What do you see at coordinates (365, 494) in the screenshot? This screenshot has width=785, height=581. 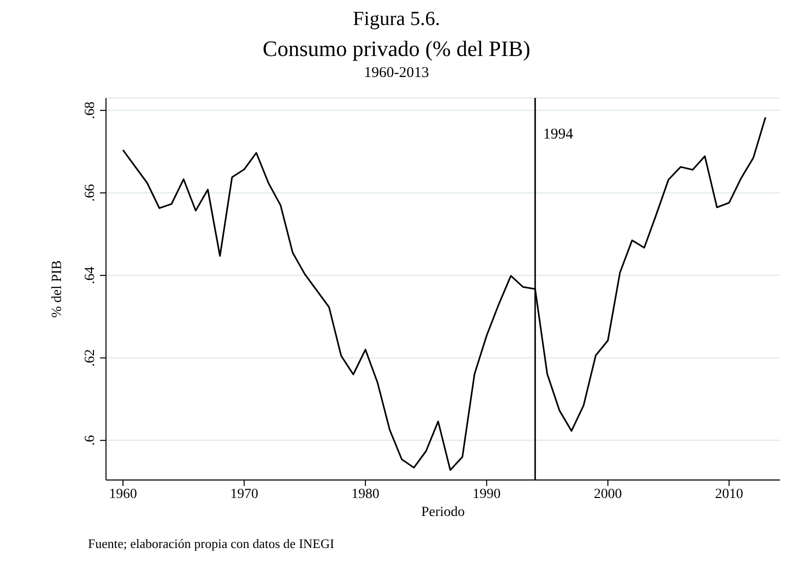 I see `x-tick-label: 1980` at bounding box center [365, 494].